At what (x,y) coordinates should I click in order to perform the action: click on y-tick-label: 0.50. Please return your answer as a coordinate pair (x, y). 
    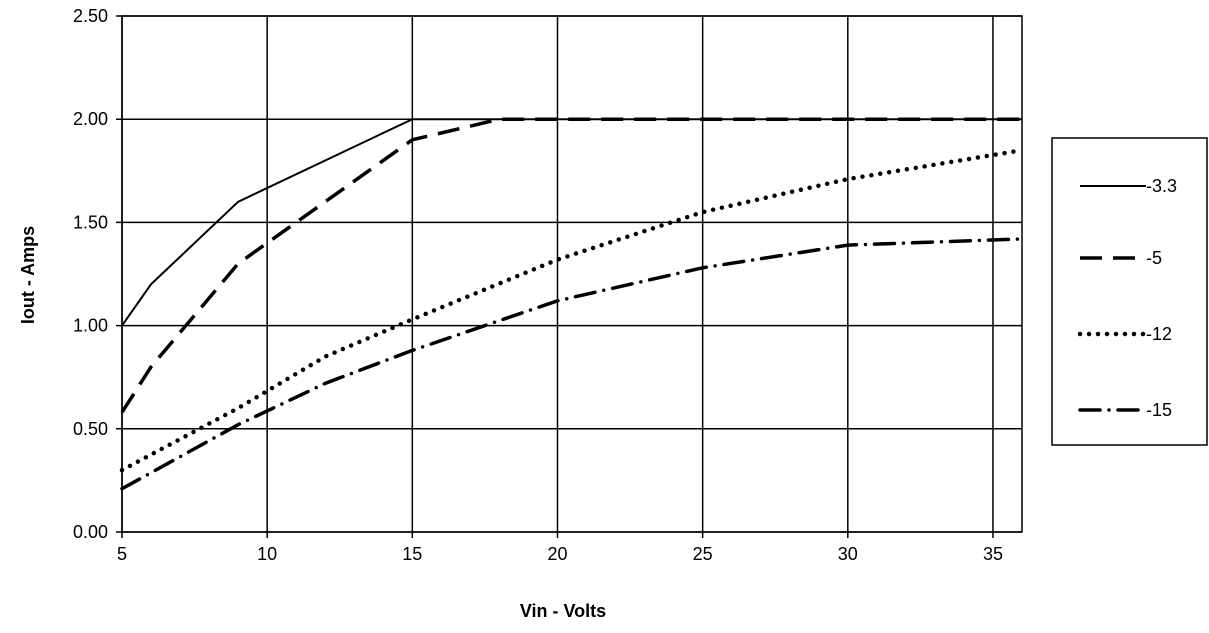
    Looking at the image, I should click on (90, 429).